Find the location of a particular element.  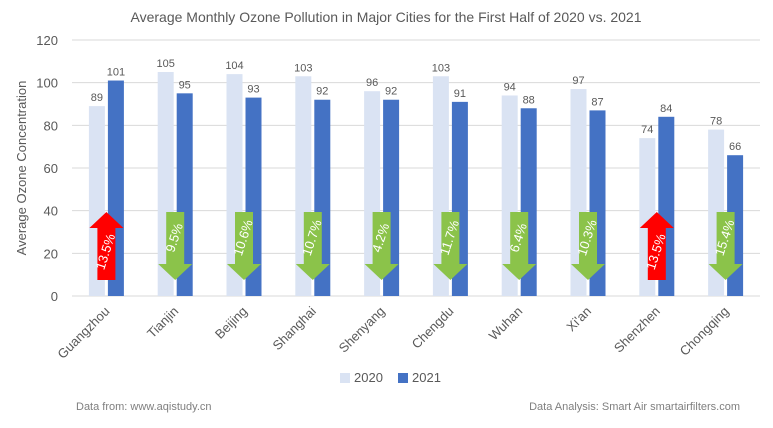

category-label: Shenzhen is located at coordinates (637, 330).